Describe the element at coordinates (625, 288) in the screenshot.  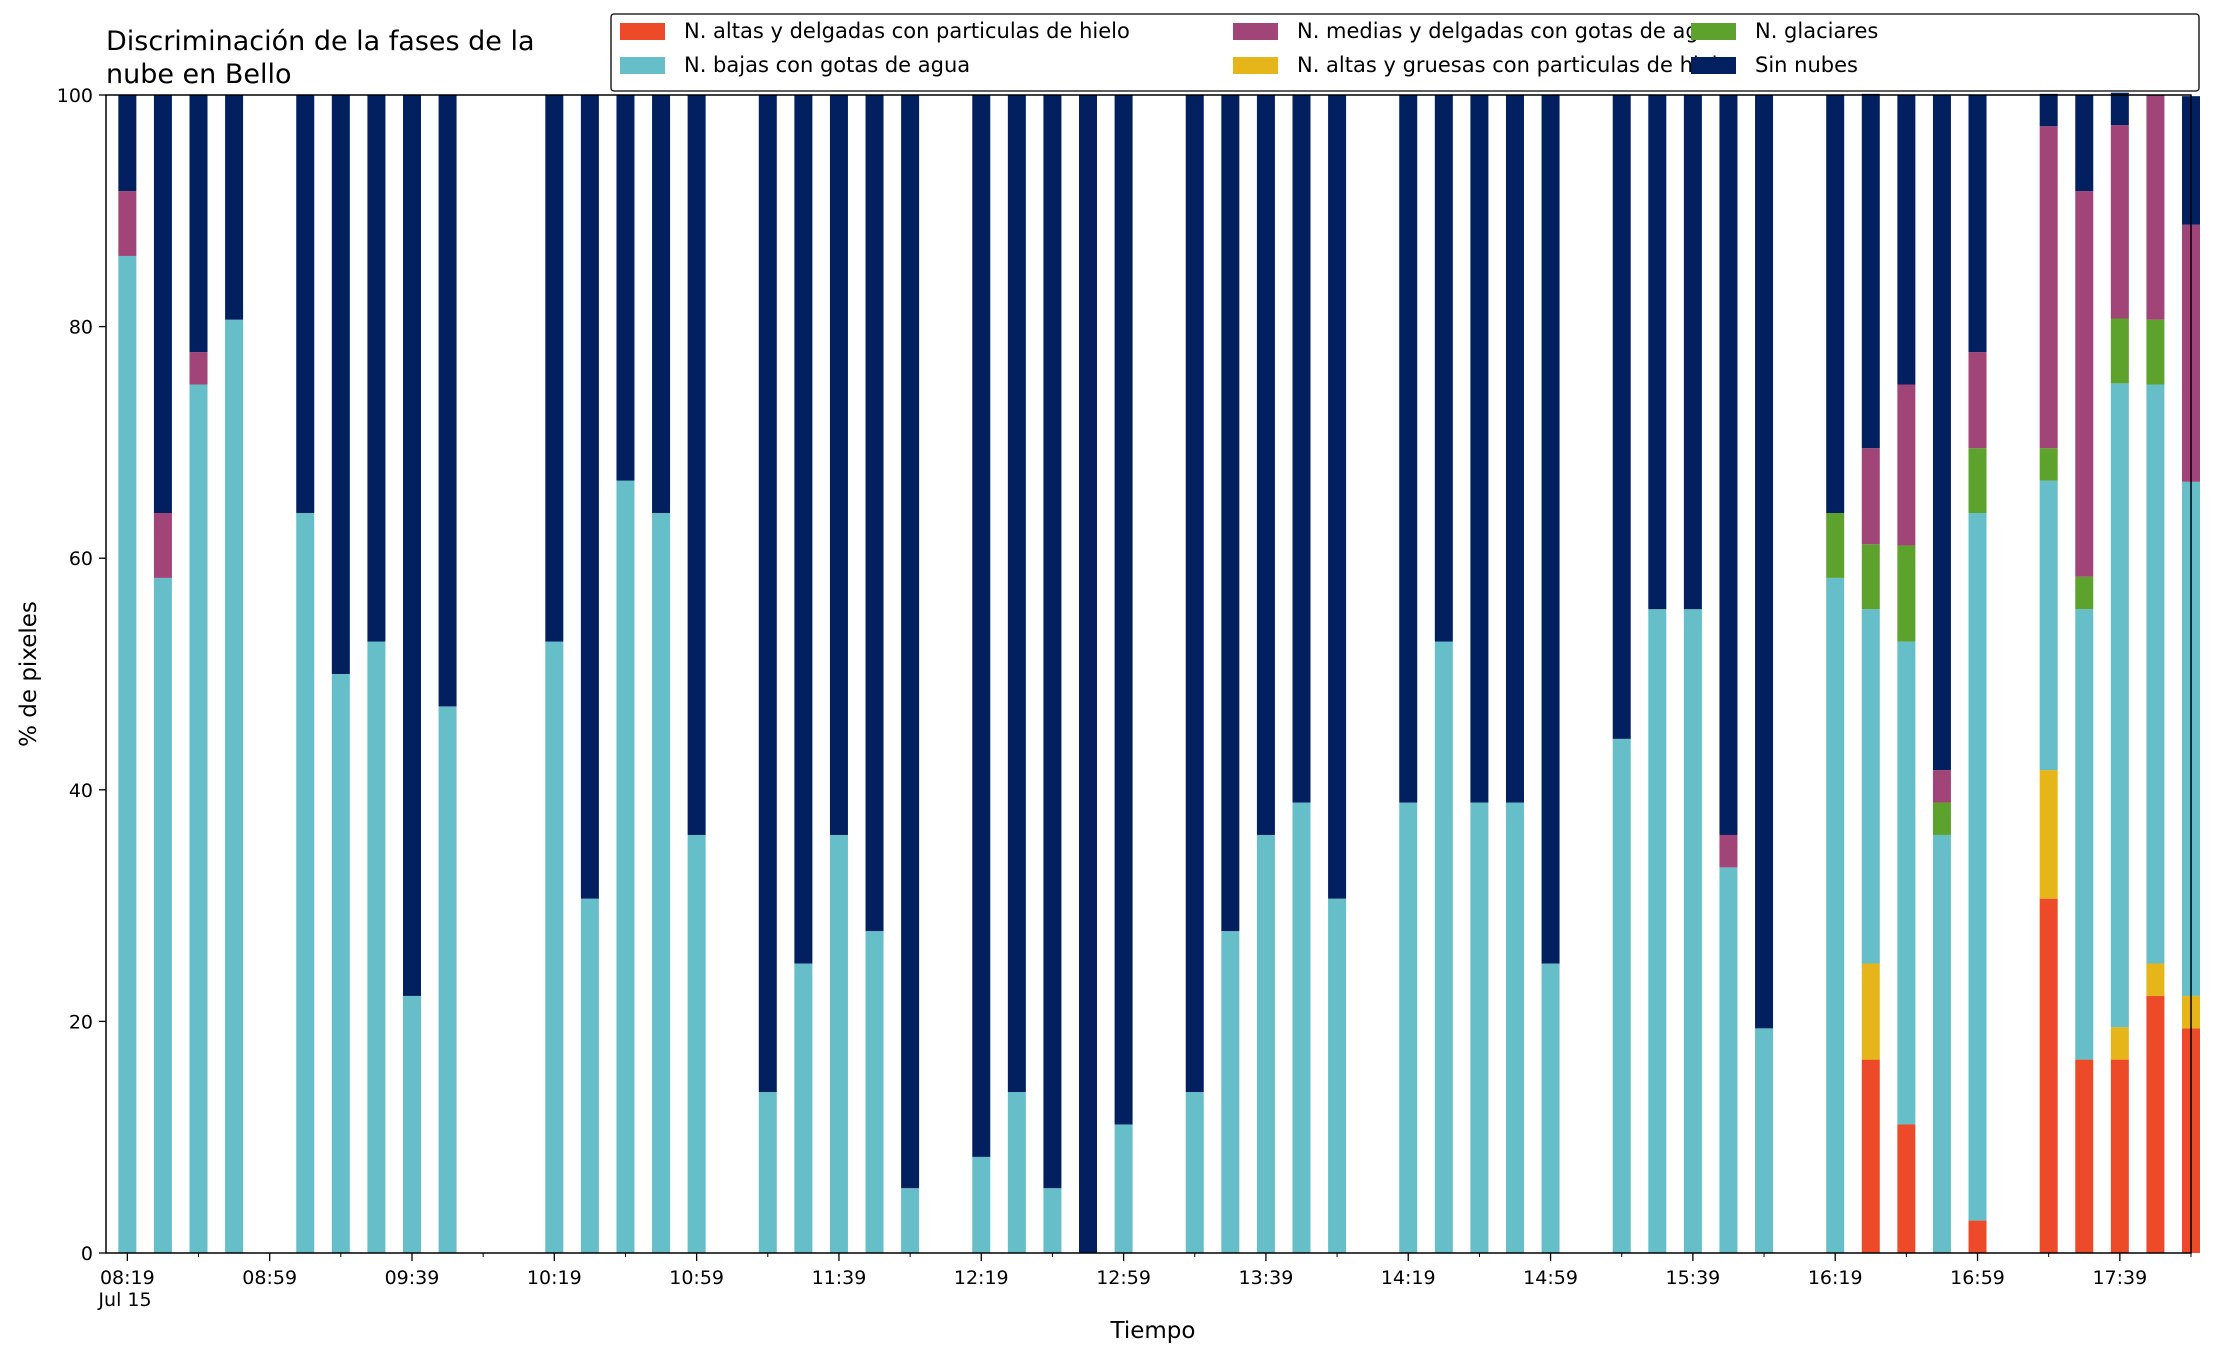
I see `bar-segment-1039-s5` at that location.